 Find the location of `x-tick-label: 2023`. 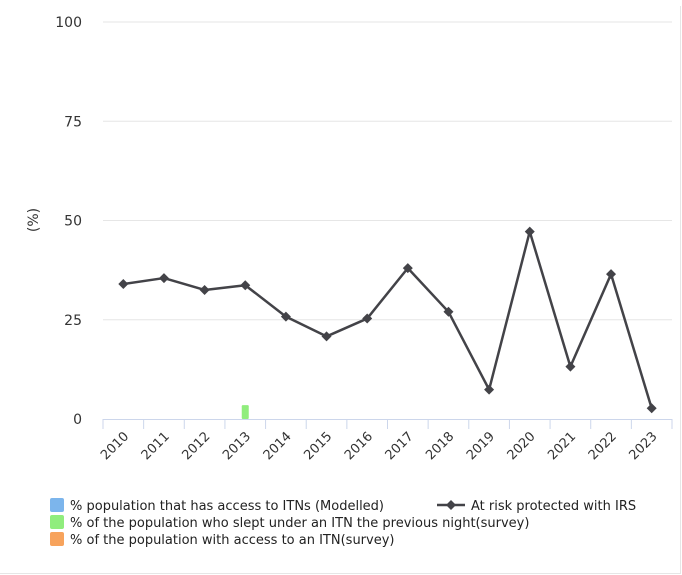

x-tick-label: 2023 is located at coordinates (643, 446).